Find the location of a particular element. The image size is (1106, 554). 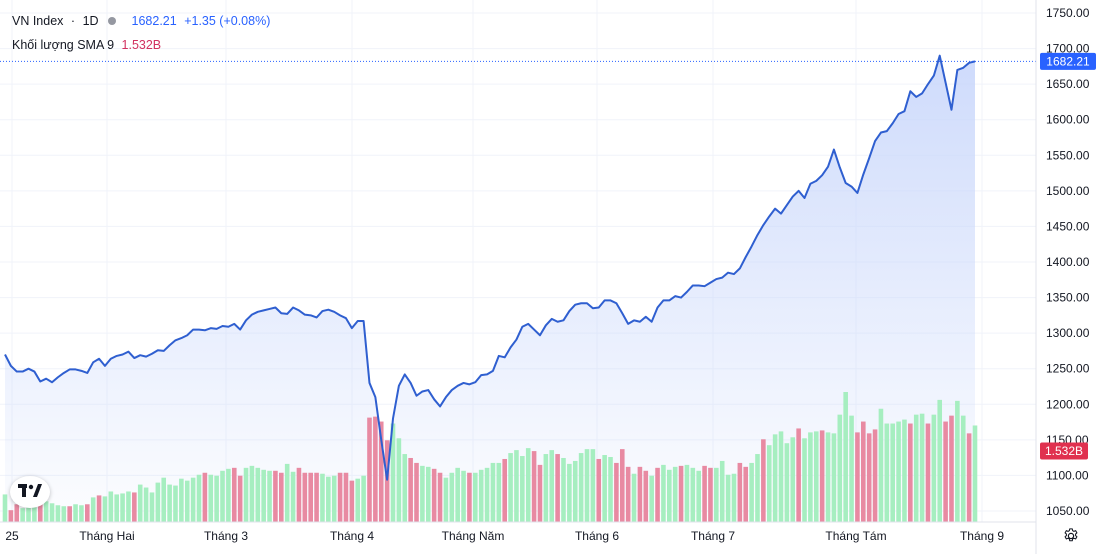

x-tick-label: 25 is located at coordinates (12, 536).